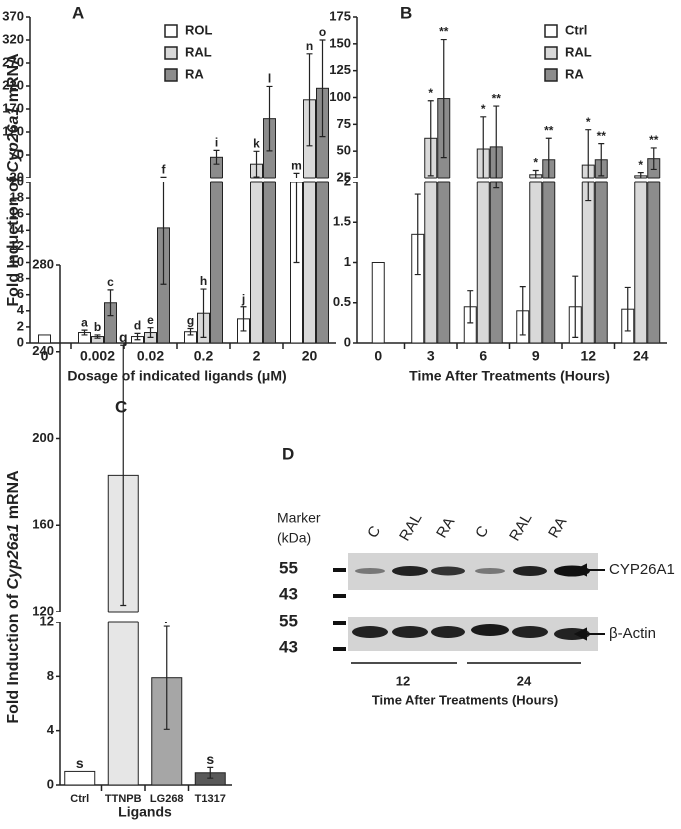 Image resolution: width=681 pixels, height=829 pixels. I want to click on legend-label: RAL, so click(198, 51).